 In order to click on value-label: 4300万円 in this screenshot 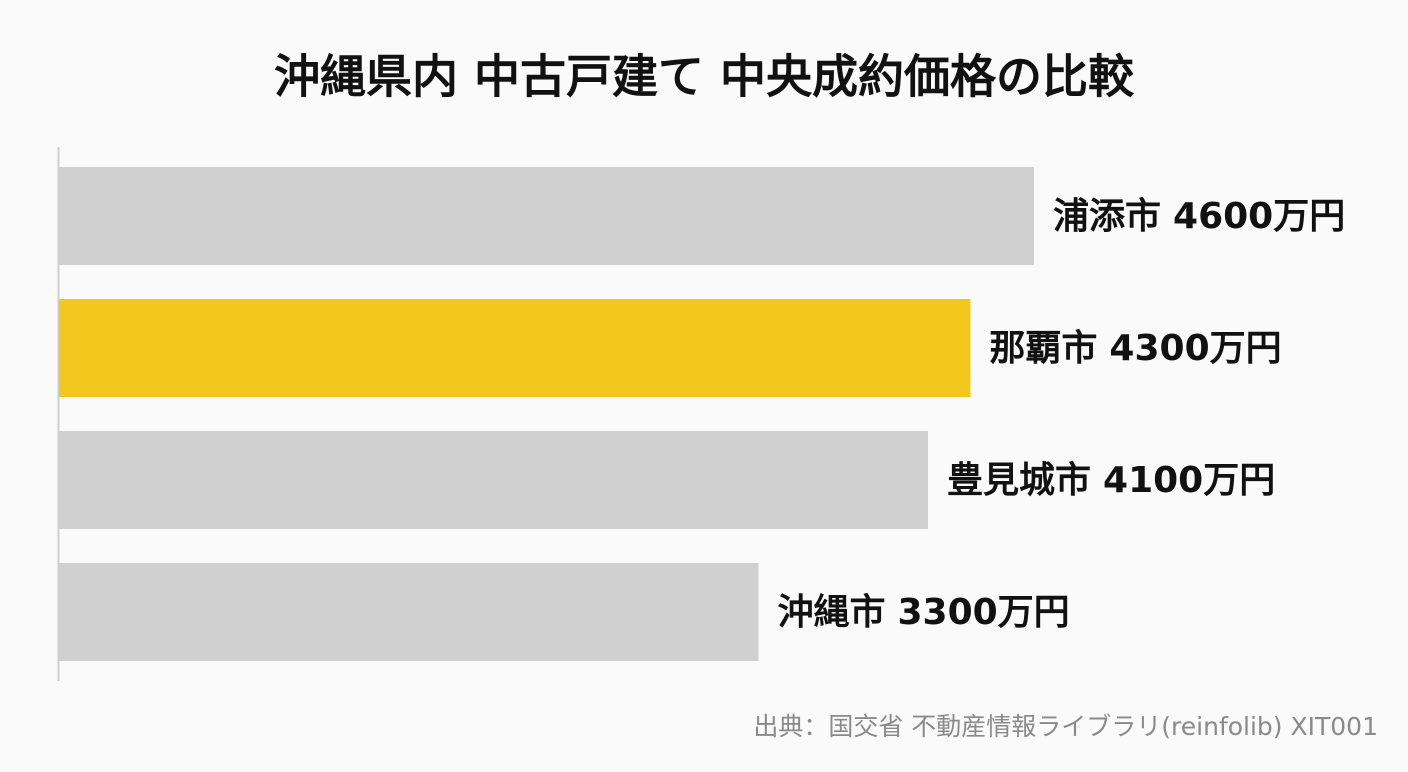, I will do `click(1195, 348)`.